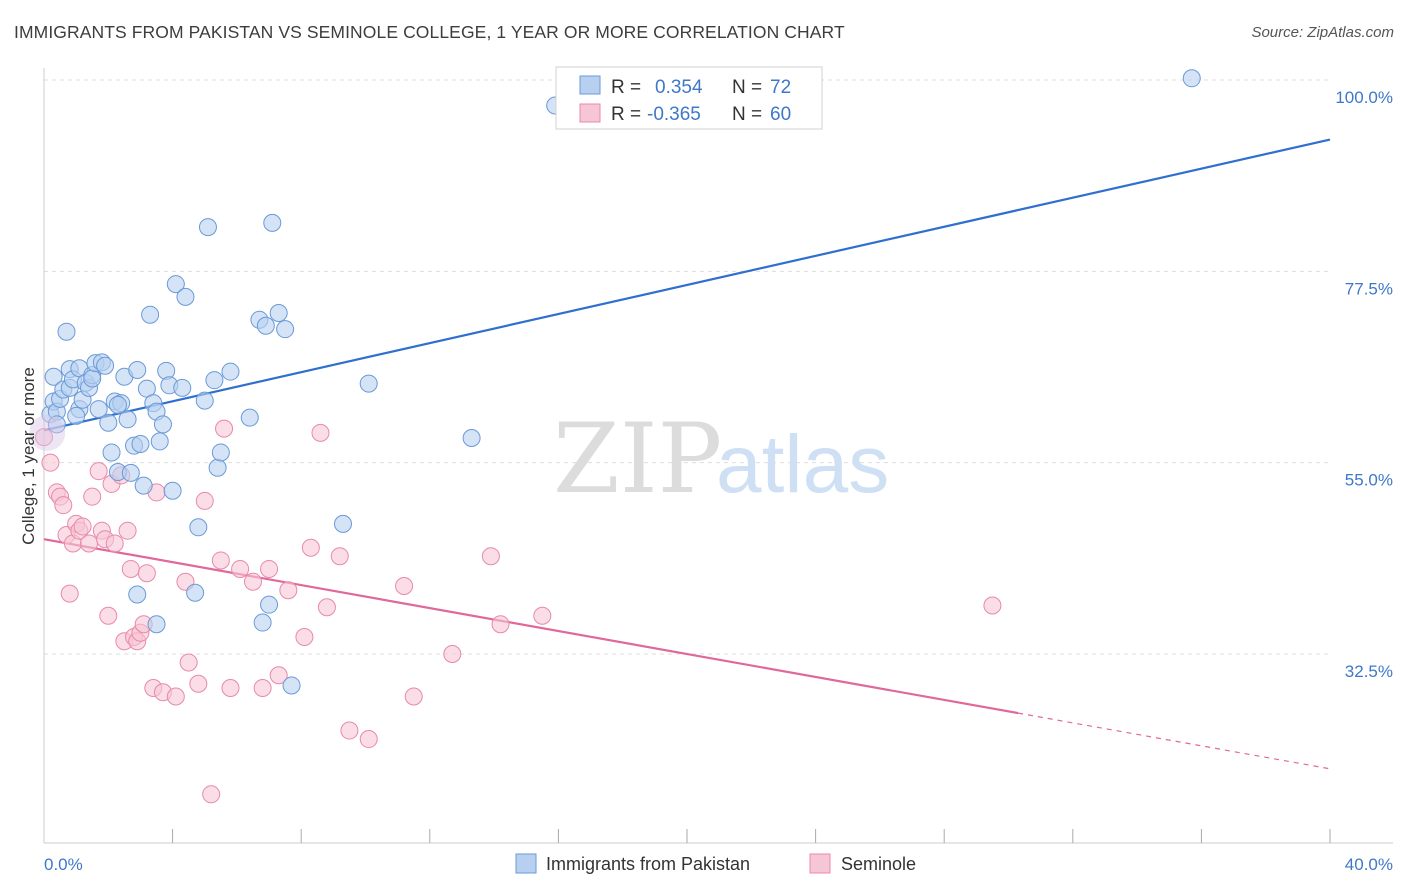 The image size is (1406, 892). Describe the element at coordinates (1369, 288) in the screenshot. I see `y-tick-label: 77.5%` at that location.